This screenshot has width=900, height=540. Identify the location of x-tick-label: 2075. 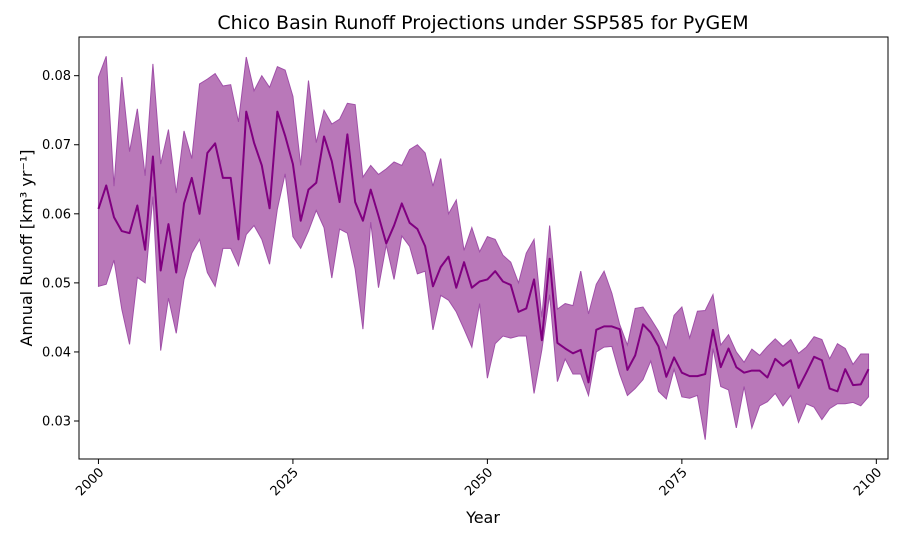
(674, 482).